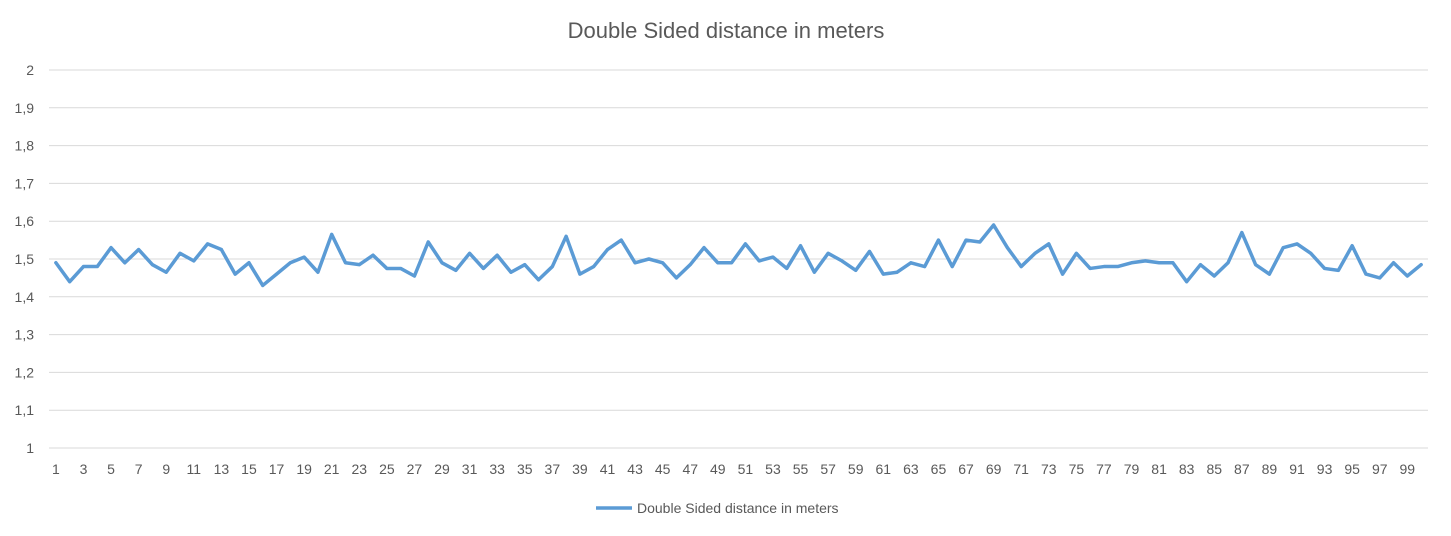  What do you see at coordinates (470, 469) in the screenshot?
I see `x-tick-label: 31` at bounding box center [470, 469].